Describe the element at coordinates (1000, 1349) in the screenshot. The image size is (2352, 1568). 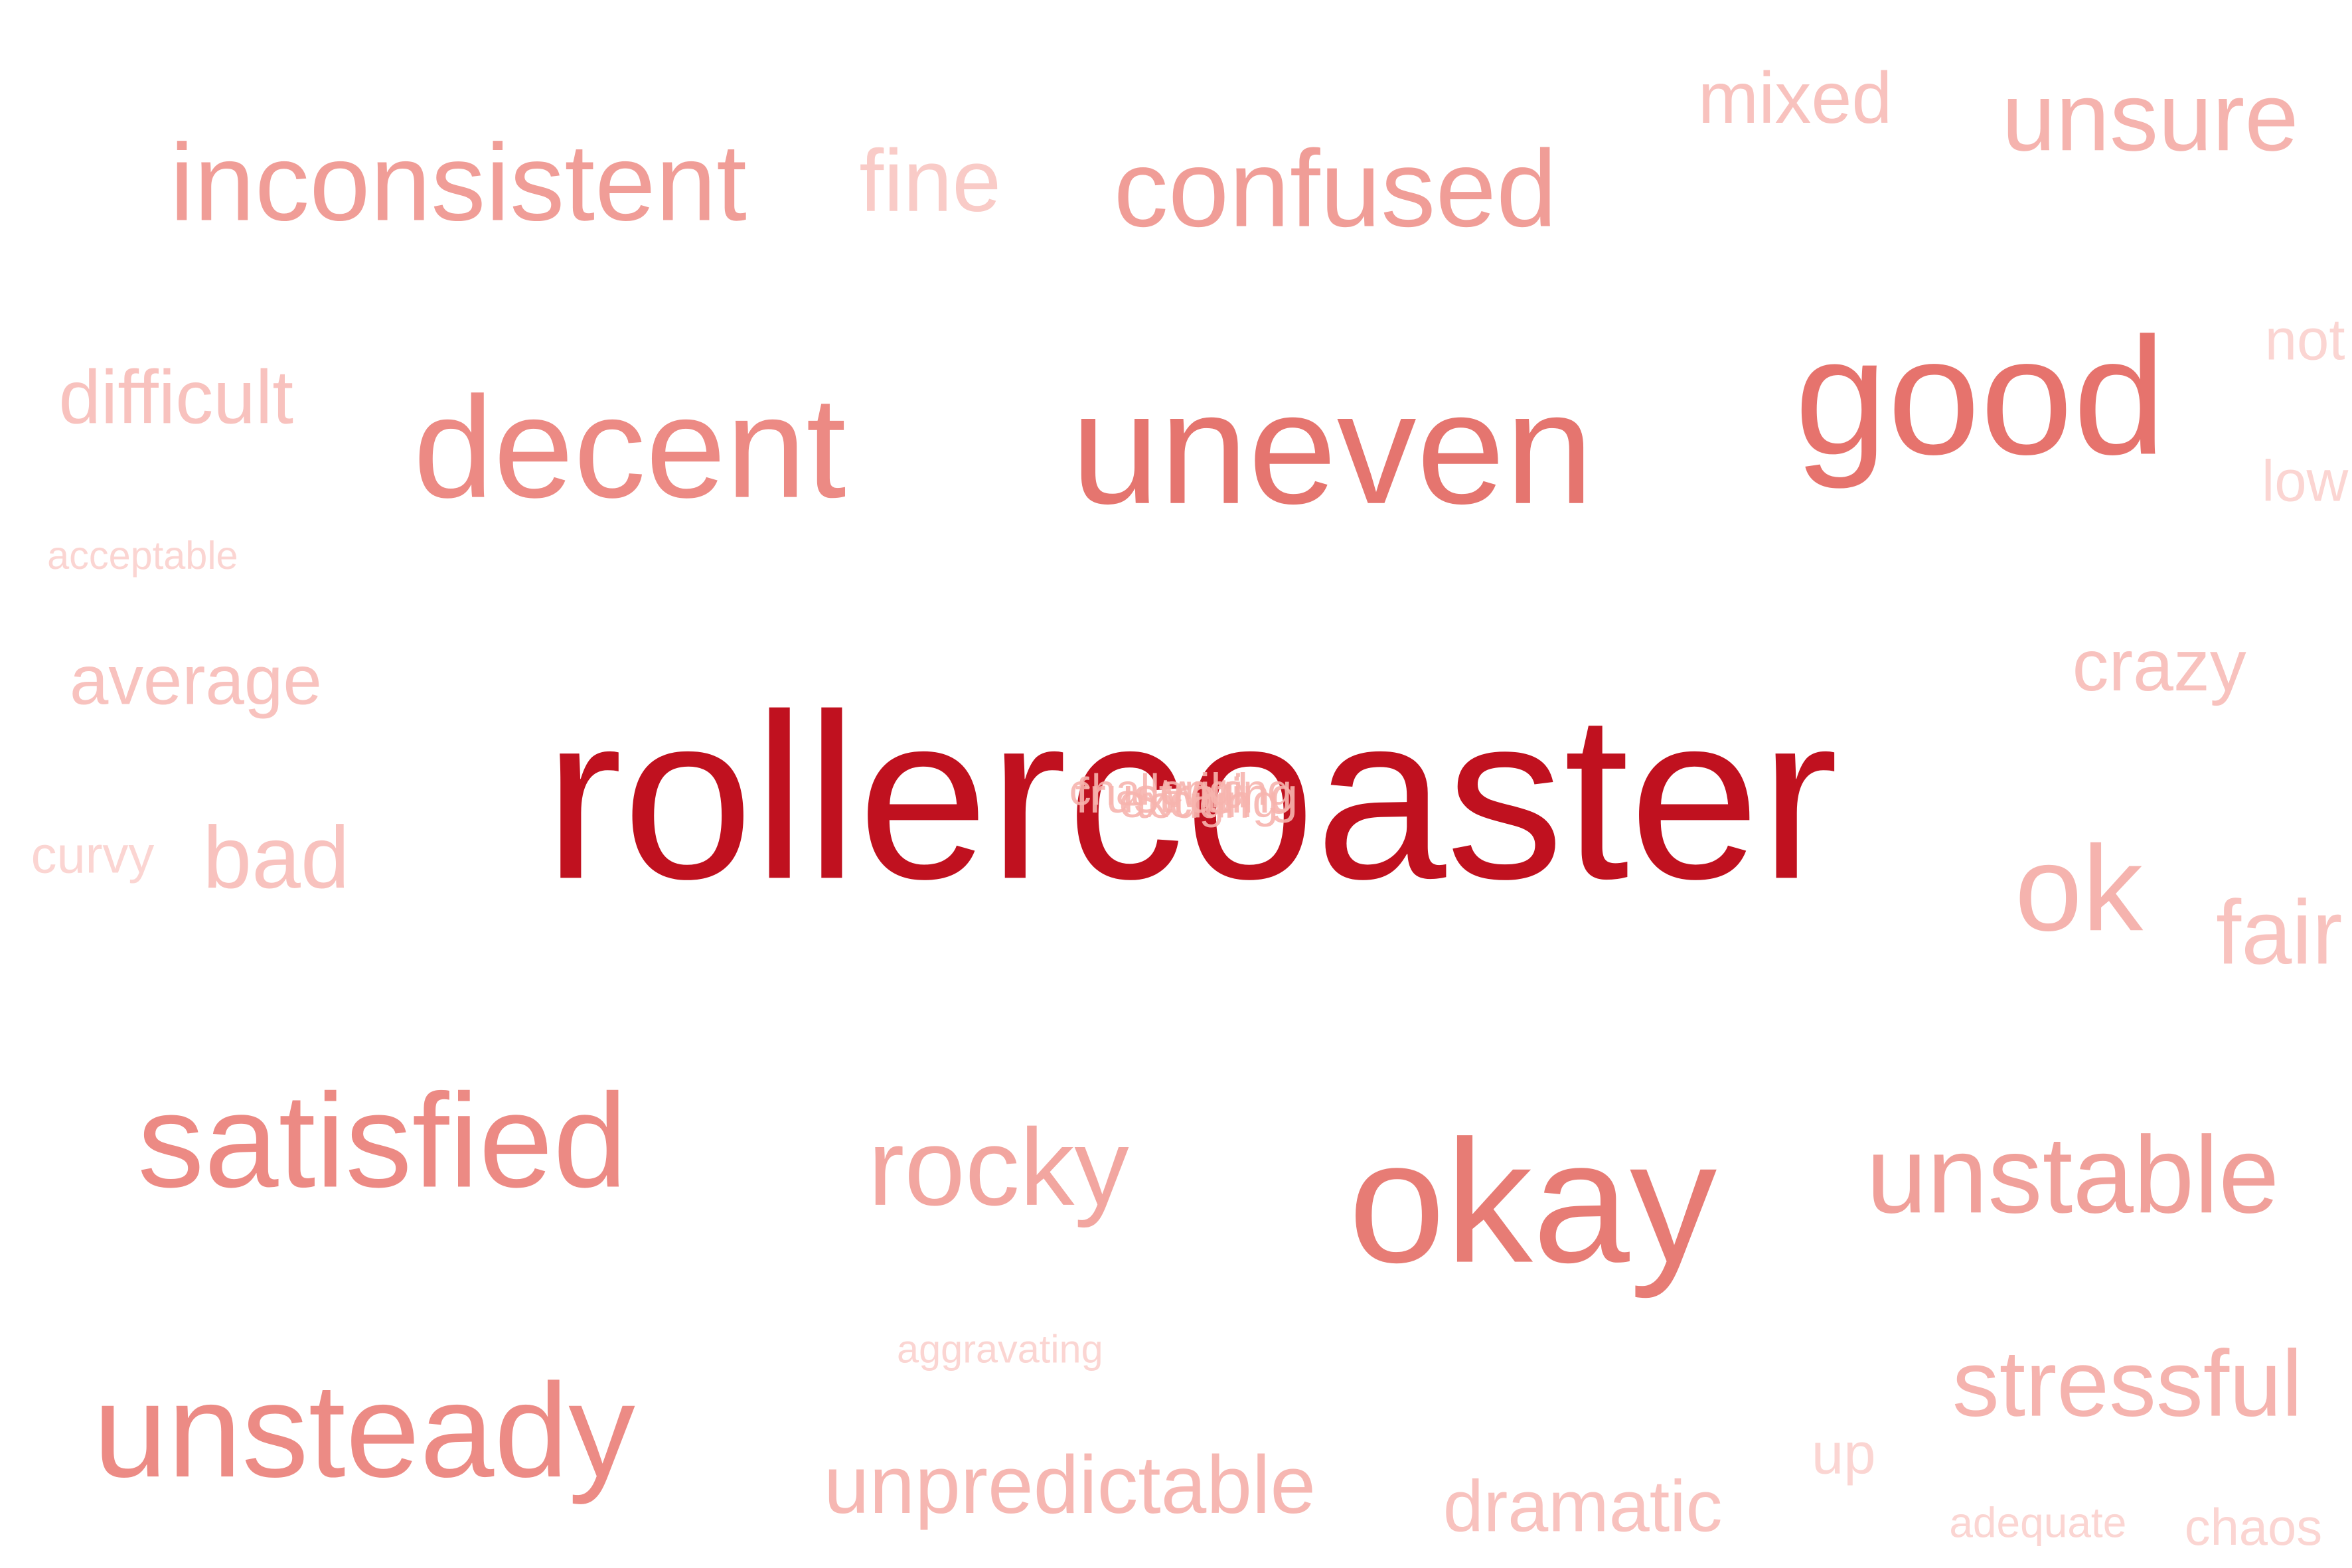
I see `word-aggravating: aggravating` at that location.